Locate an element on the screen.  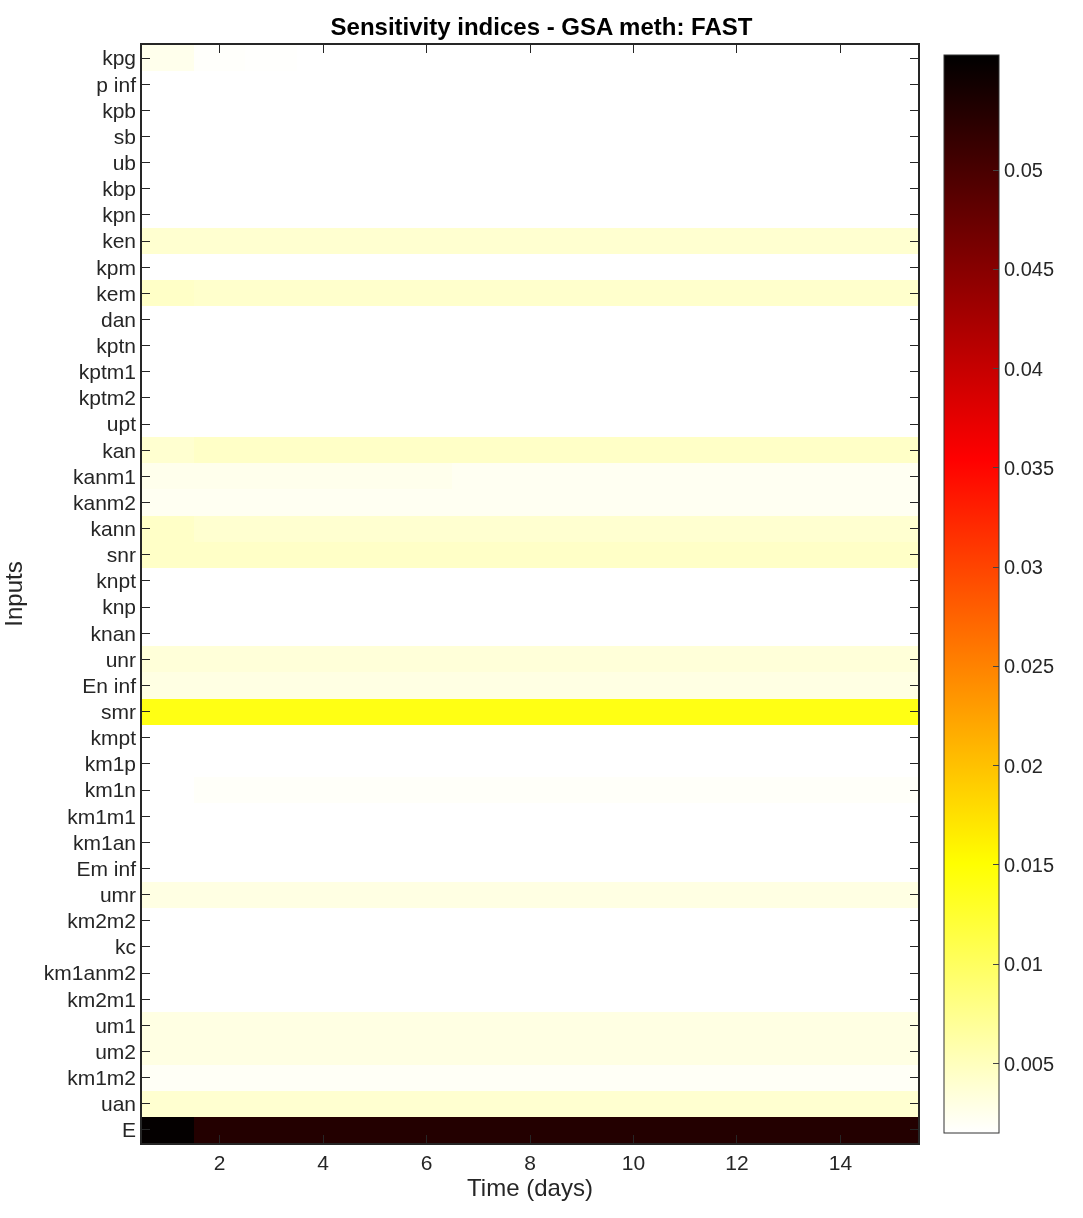
y-tick-label: kann is located at coordinates (113, 528).